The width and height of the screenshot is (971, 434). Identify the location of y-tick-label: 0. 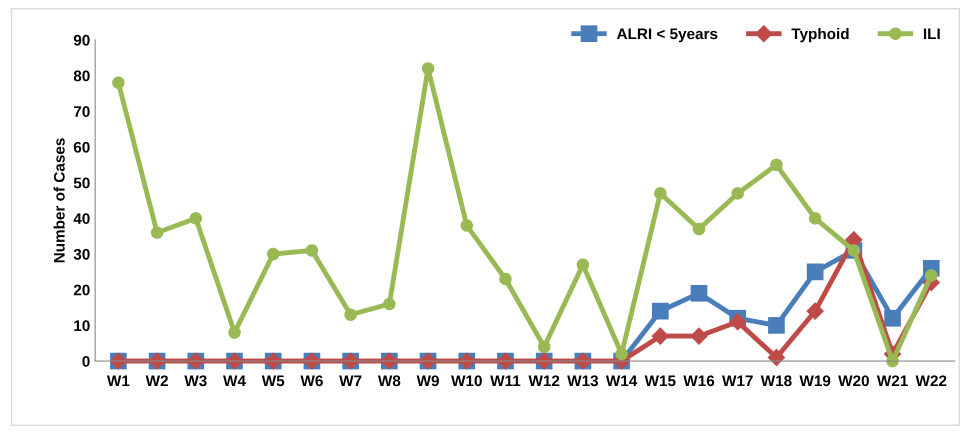
(86, 361).